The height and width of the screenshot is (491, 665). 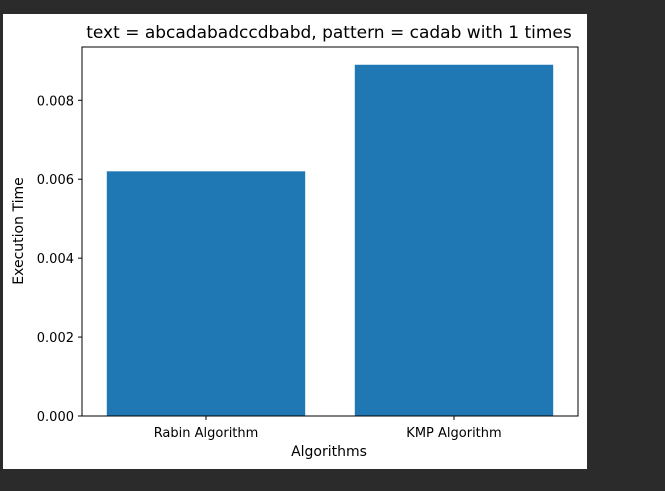 I want to click on x-axis-label: Algorithms, so click(x=329, y=452).